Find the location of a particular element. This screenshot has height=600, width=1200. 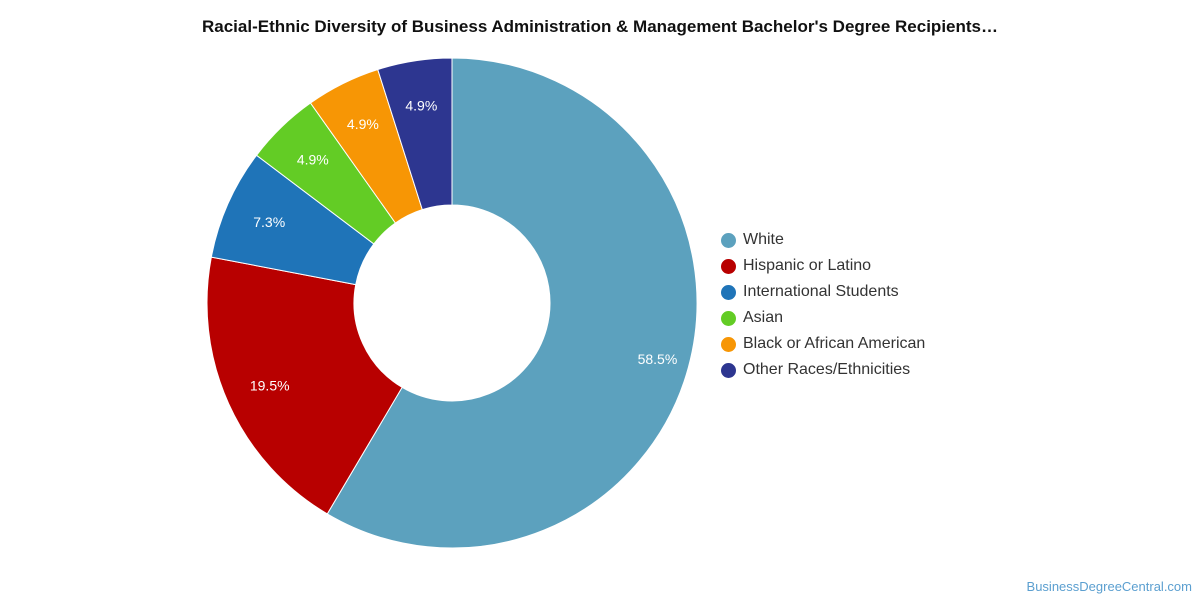

legend-label: Black or African American is located at coordinates (834, 343).